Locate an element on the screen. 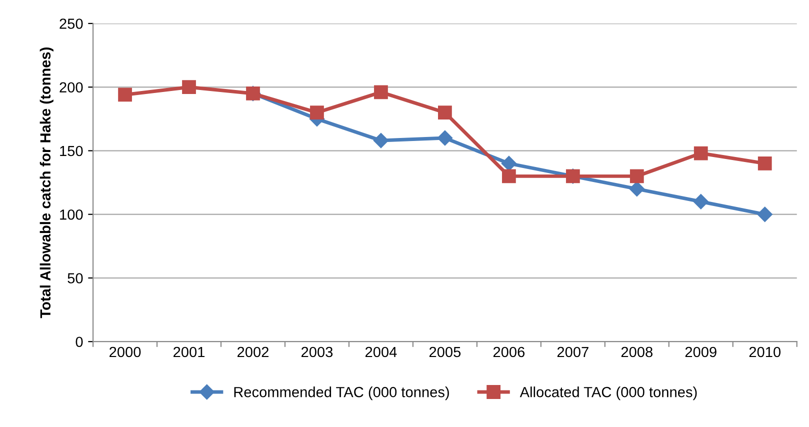 The image size is (809, 427). legend-label: Recommended TAC (000 tonnes) is located at coordinates (341, 393).